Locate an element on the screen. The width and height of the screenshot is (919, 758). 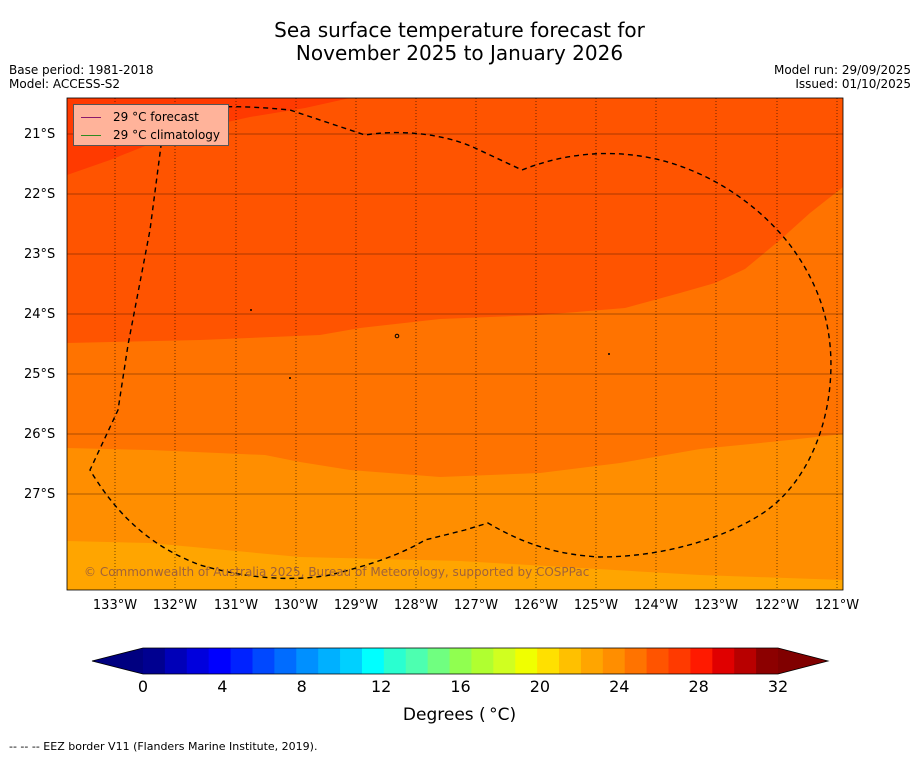
lat-label: 22°S is located at coordinates (40, 194).